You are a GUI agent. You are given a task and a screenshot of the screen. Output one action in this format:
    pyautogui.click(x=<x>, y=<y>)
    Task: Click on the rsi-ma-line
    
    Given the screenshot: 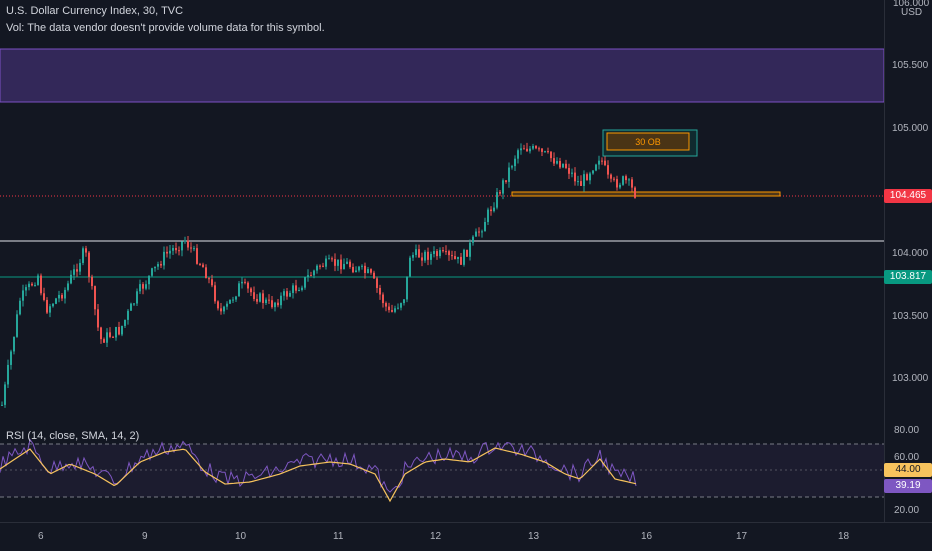 What is the action you would take?
    pyautogui.click(x=318, y=475)
    